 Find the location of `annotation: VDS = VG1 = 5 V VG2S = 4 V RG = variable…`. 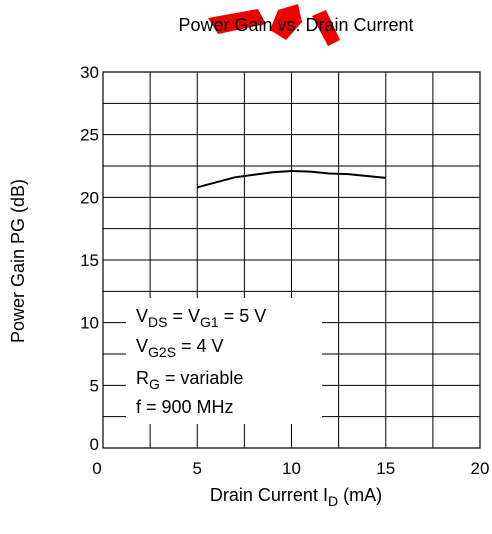

annotation: VDS = VG1 = 5 V VG2S = 4 V RG = variable… is located at coordinates (201, 361).